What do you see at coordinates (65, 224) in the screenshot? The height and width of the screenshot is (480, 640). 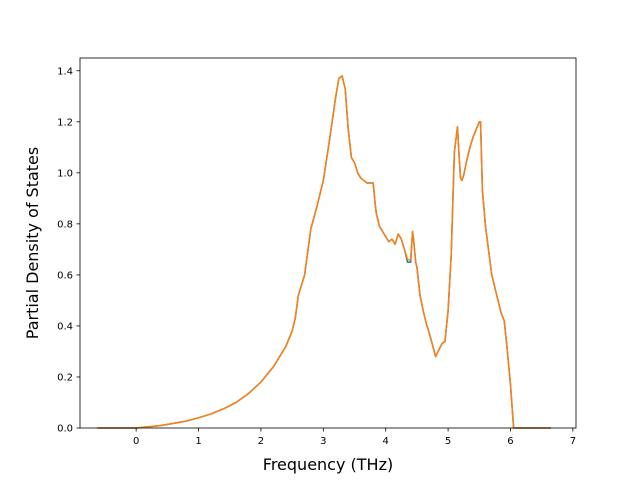 I see `y-tick-label: 0.8` at bounding box center [65, 224].